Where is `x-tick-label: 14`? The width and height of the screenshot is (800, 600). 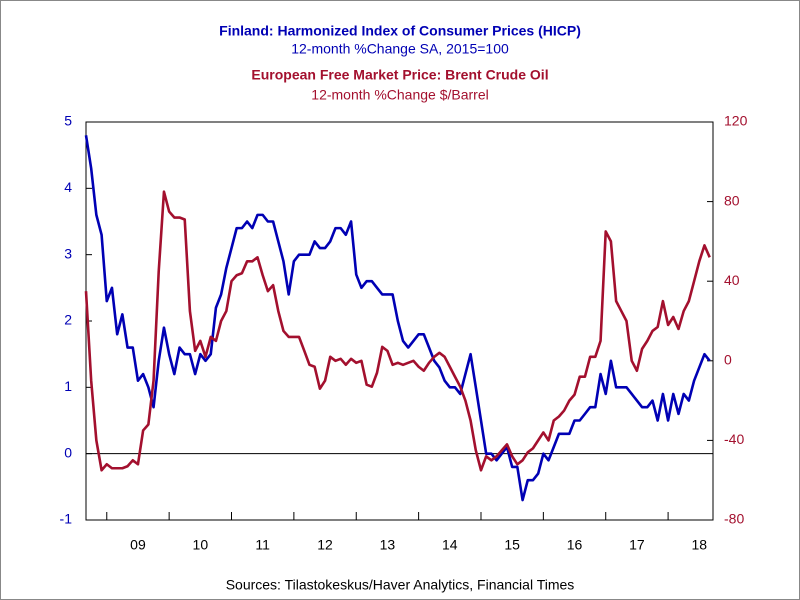 x-tick-label: 14 is located at coordinates (450, 545).